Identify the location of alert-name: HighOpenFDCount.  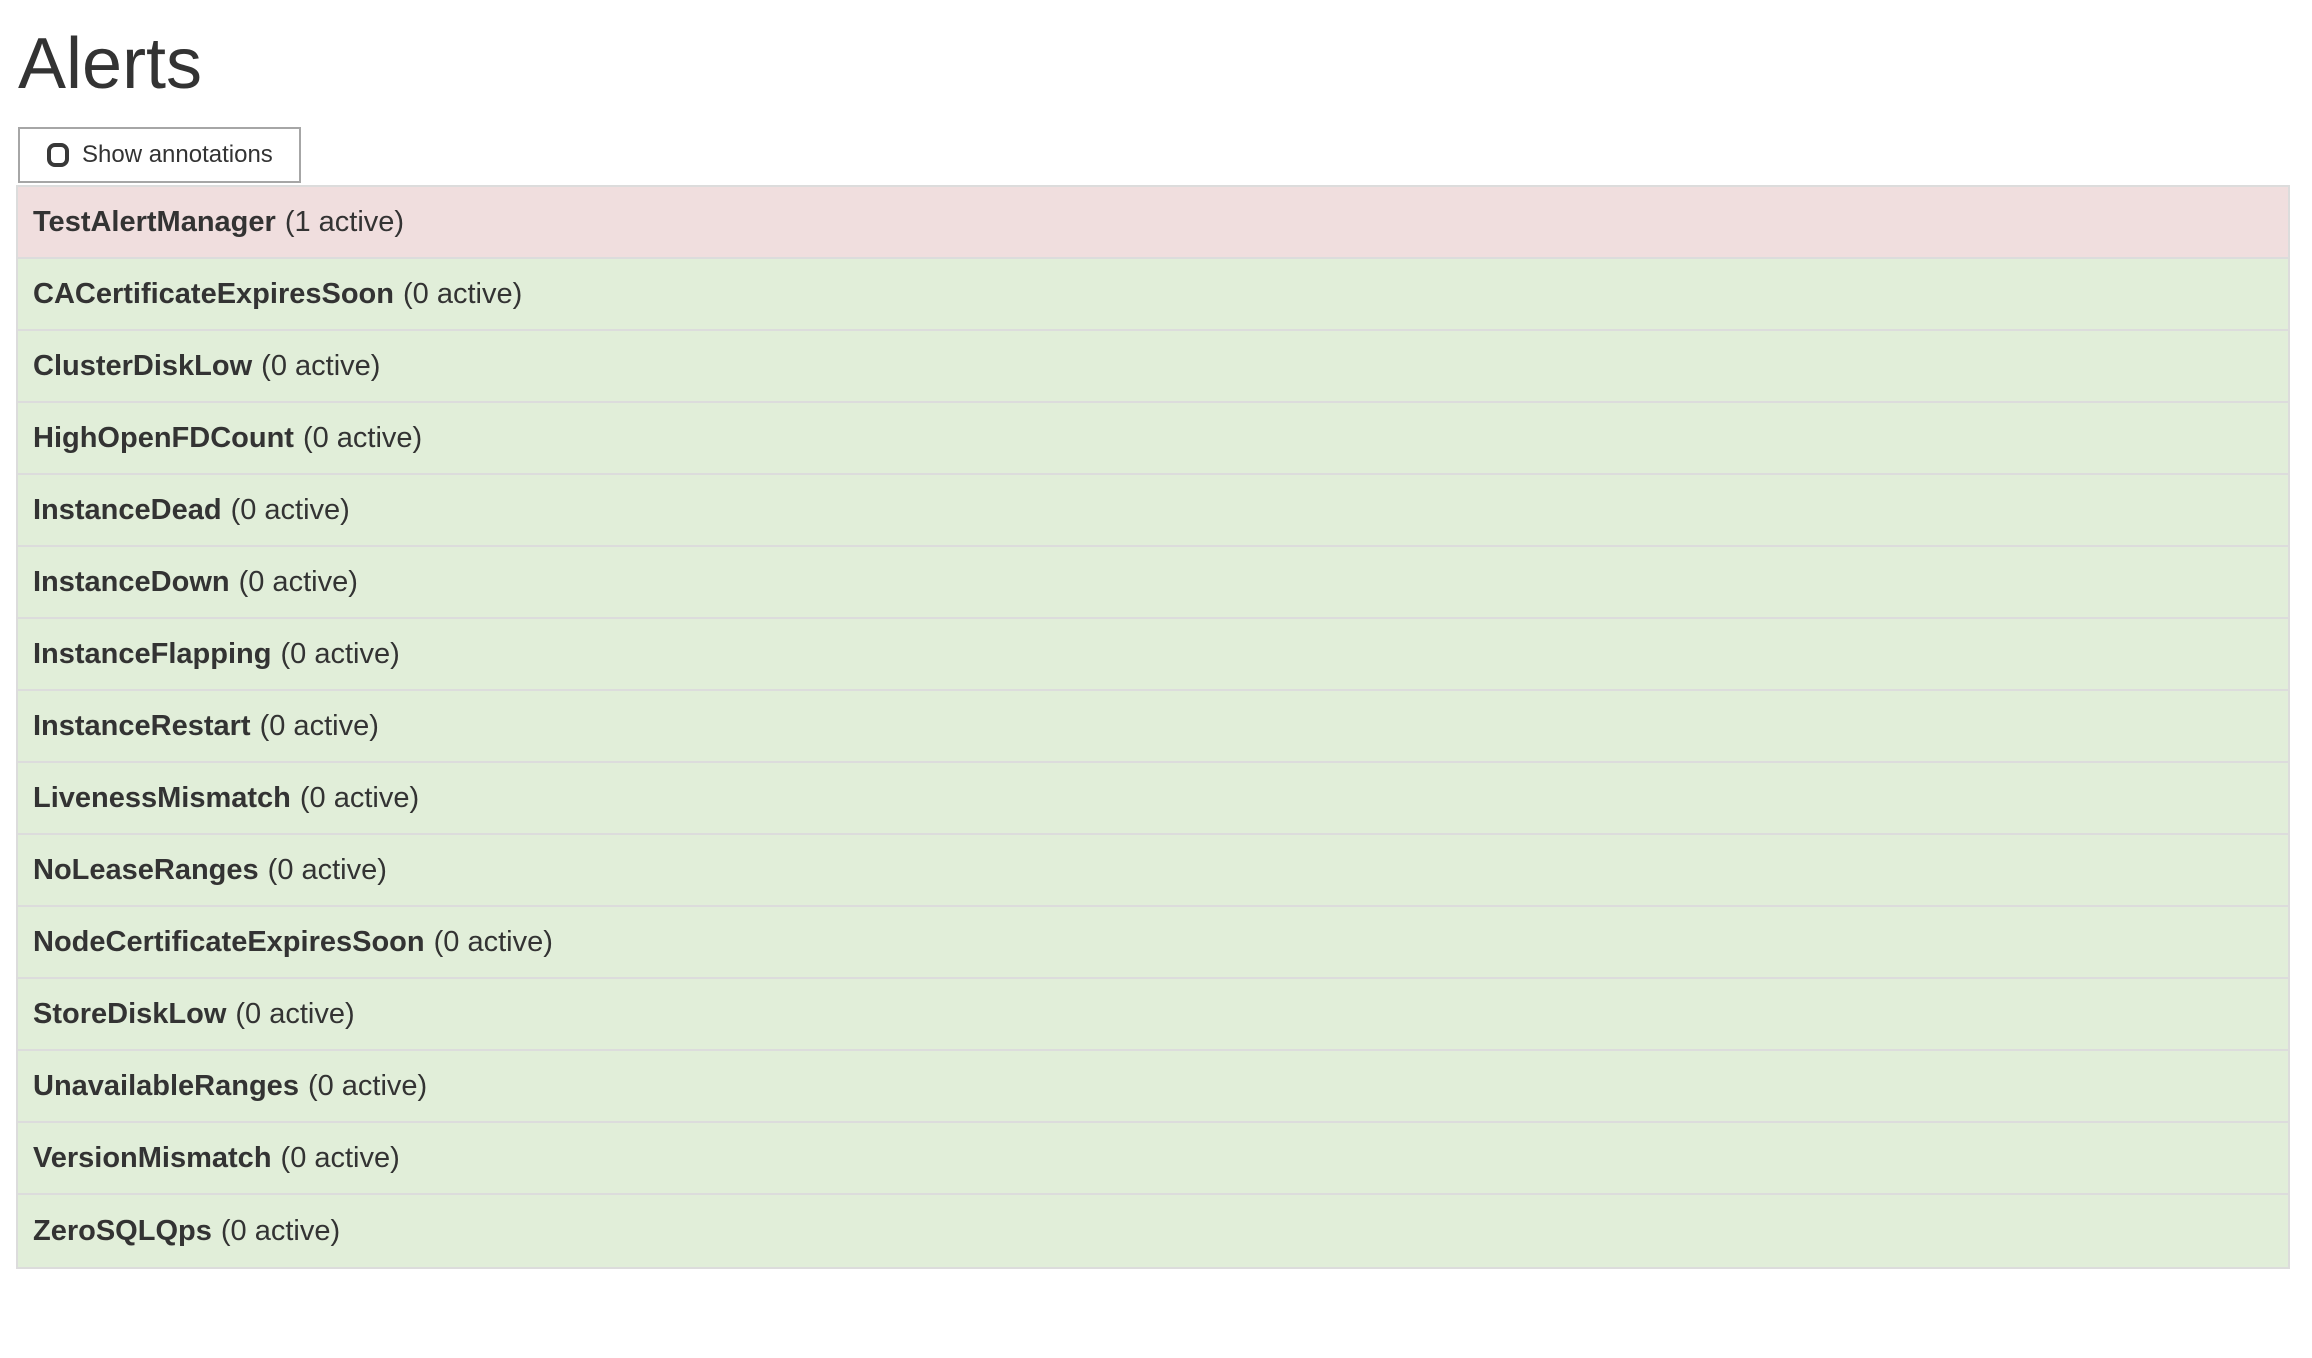
(163, 437).